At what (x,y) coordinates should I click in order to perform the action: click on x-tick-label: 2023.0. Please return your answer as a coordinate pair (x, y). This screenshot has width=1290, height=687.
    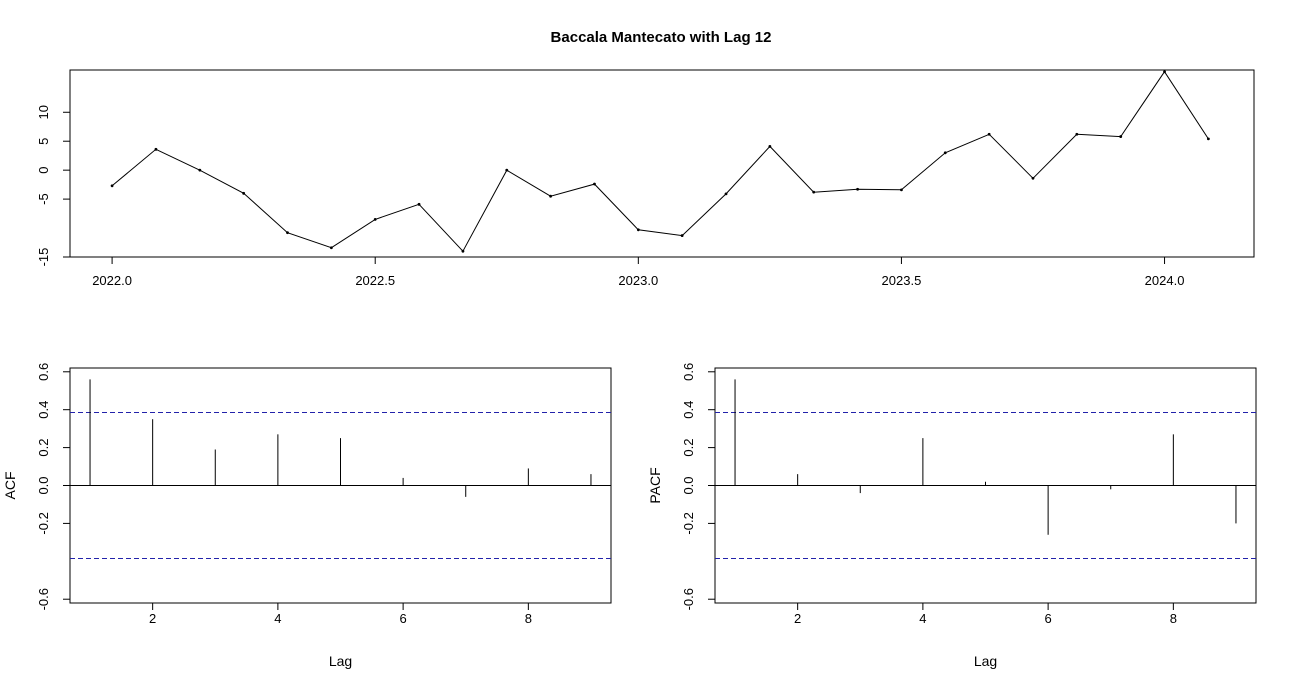
    Looking at the image, I should click on (638, 280).